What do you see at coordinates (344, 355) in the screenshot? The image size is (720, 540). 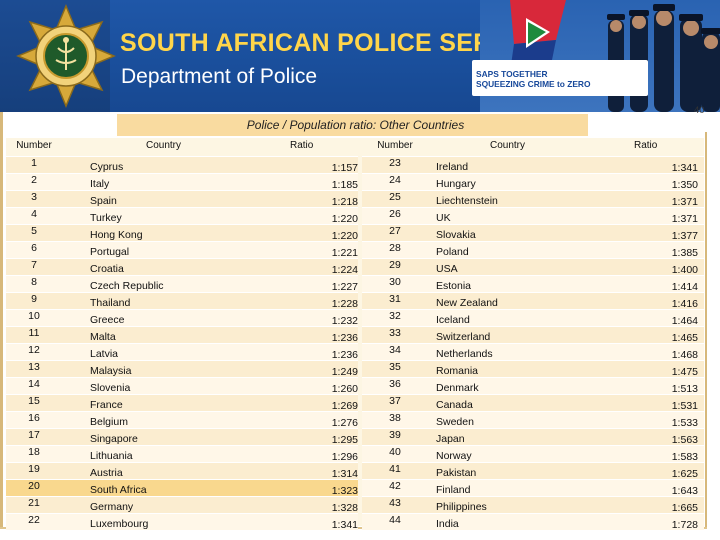 I see `row-ratio: 1:236` at bounding box center [344, 355].